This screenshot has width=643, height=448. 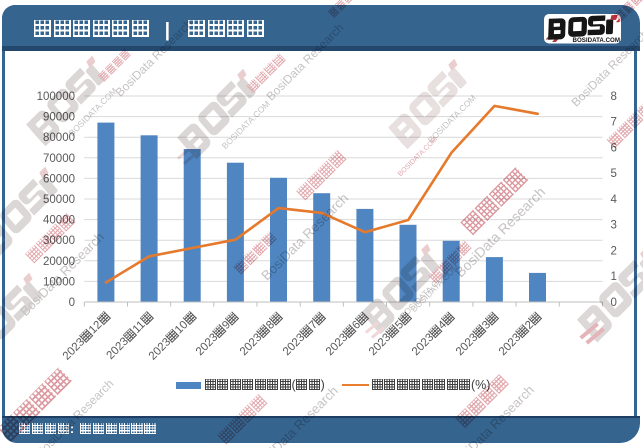 I want to click on svg-text: 50000, so click(x=59, y=200).